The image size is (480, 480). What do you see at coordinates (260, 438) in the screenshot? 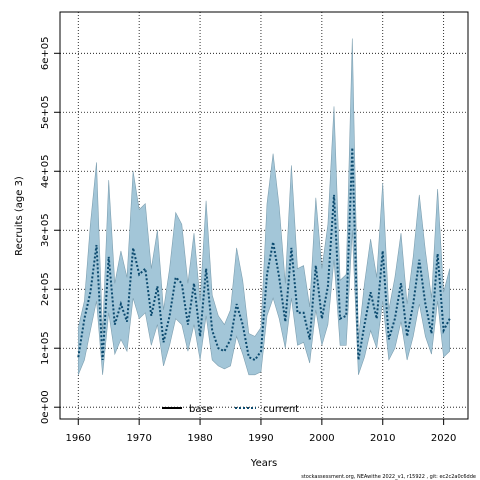
I see `x-tick-label-1990: 1990` at bounding box center [260, 438].